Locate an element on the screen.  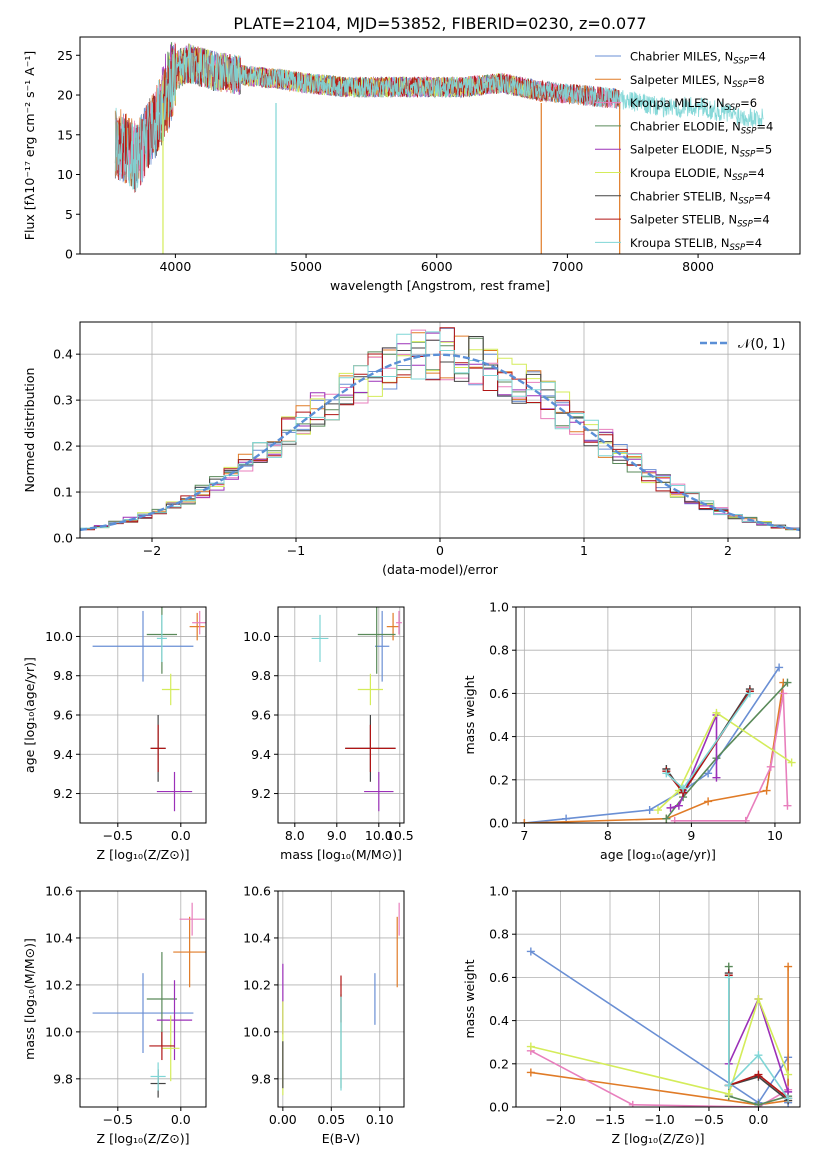
y-tick-label: 10.6 is located at coordinates (59, 891).